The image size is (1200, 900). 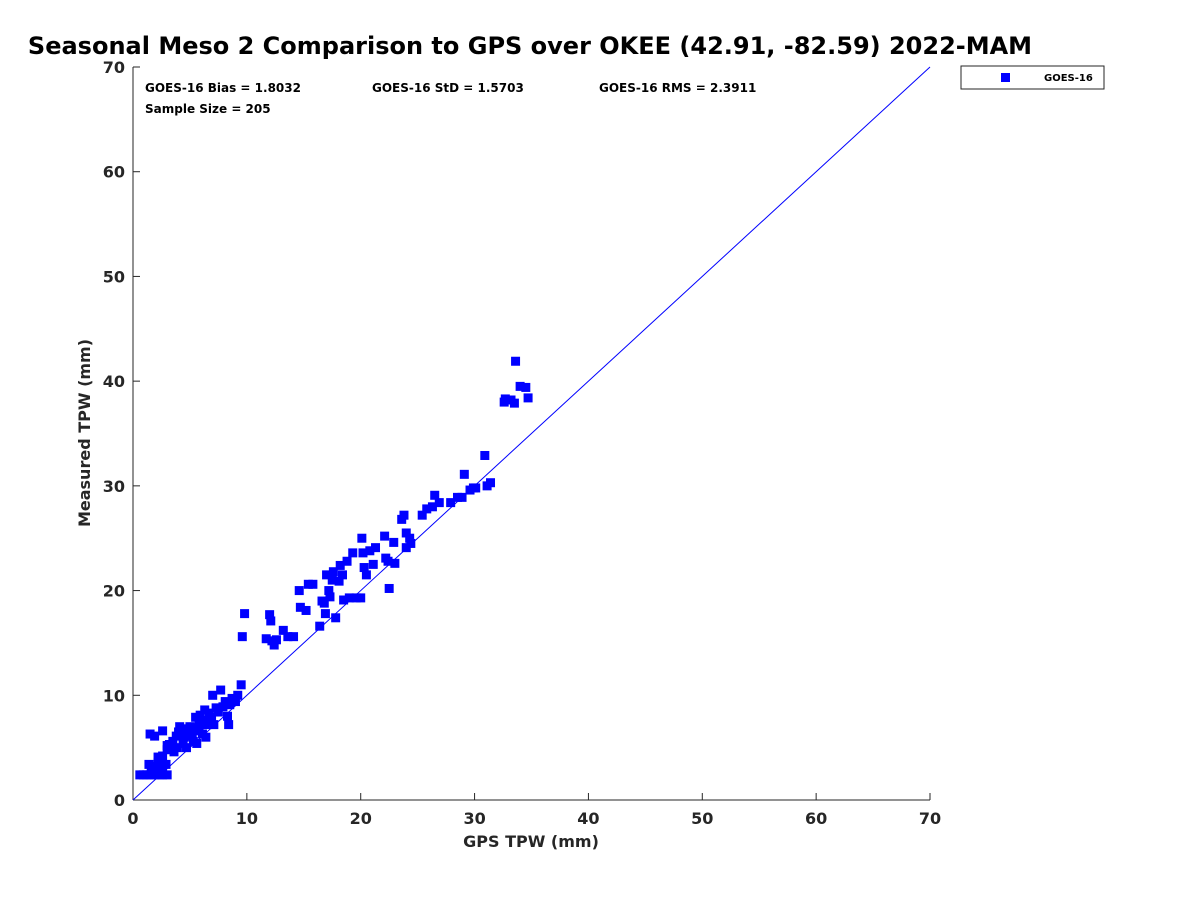 I want to click on x-axis-label: GPS TPW (mm), so click(x=531, y=841).